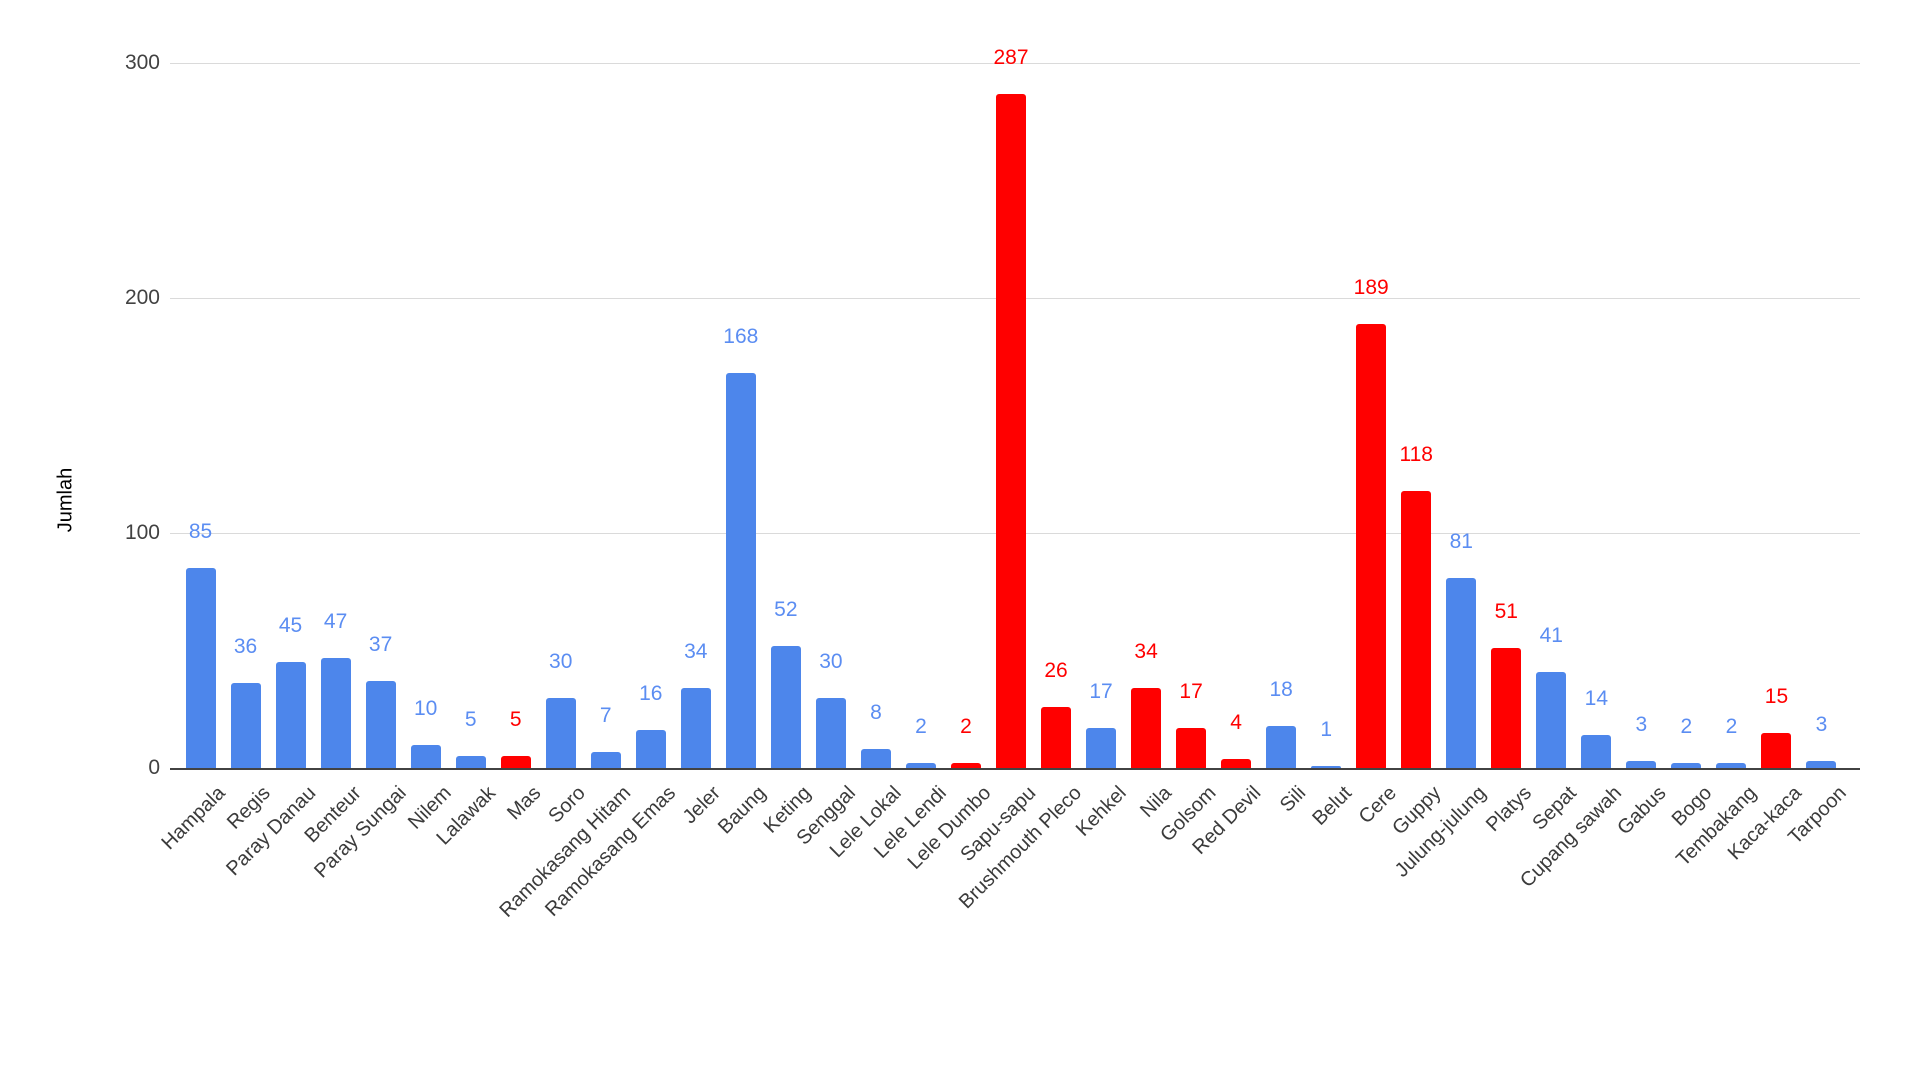  What do you see at coordinates (1326, 729) in the screenshot?
I see `bar-value-label: 1` at bounding box center [1326, 729].